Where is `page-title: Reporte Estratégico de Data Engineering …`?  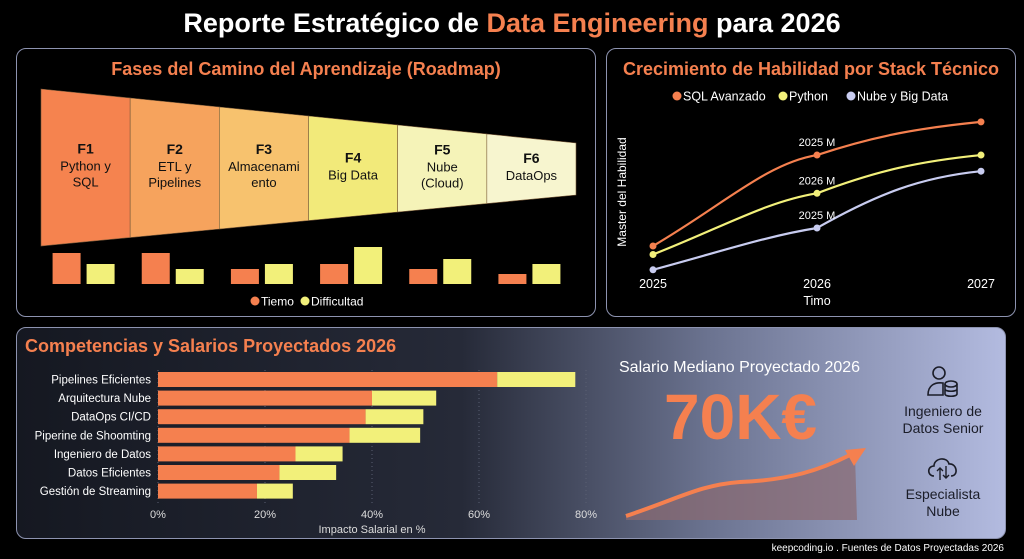
page-title: Reporte Estratégico de Data Engineering … is located at coordinates (512, 23).